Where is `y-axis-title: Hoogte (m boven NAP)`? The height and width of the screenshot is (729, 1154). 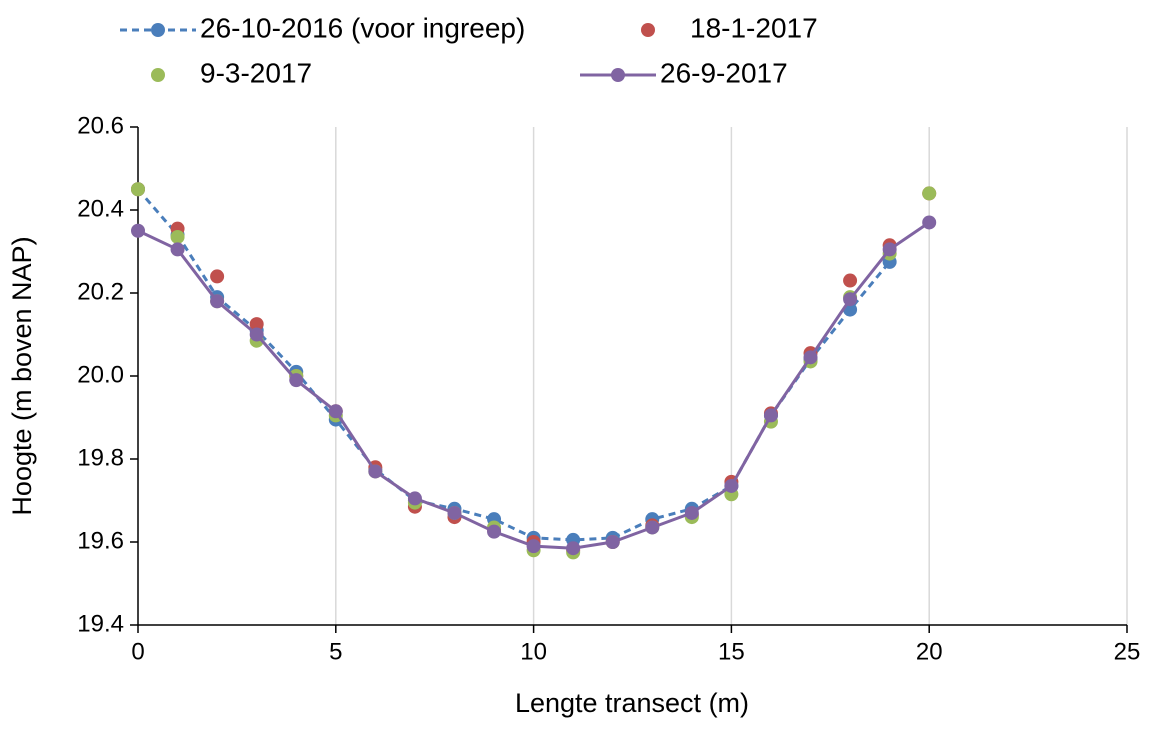 y-axis-title: Hoogte (m boven NAP) is located at coordinates (22, 375).